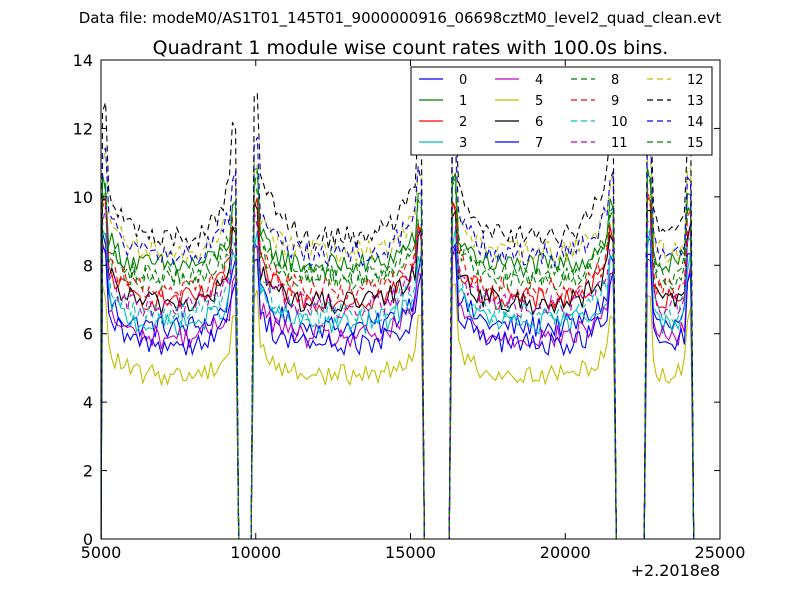 The width and height of the screenshot is (800, 604). What do you see at coordinates (88, 402) in the screenshot?
I see `y-tick-label: 4` at bounding box center [88, 402].